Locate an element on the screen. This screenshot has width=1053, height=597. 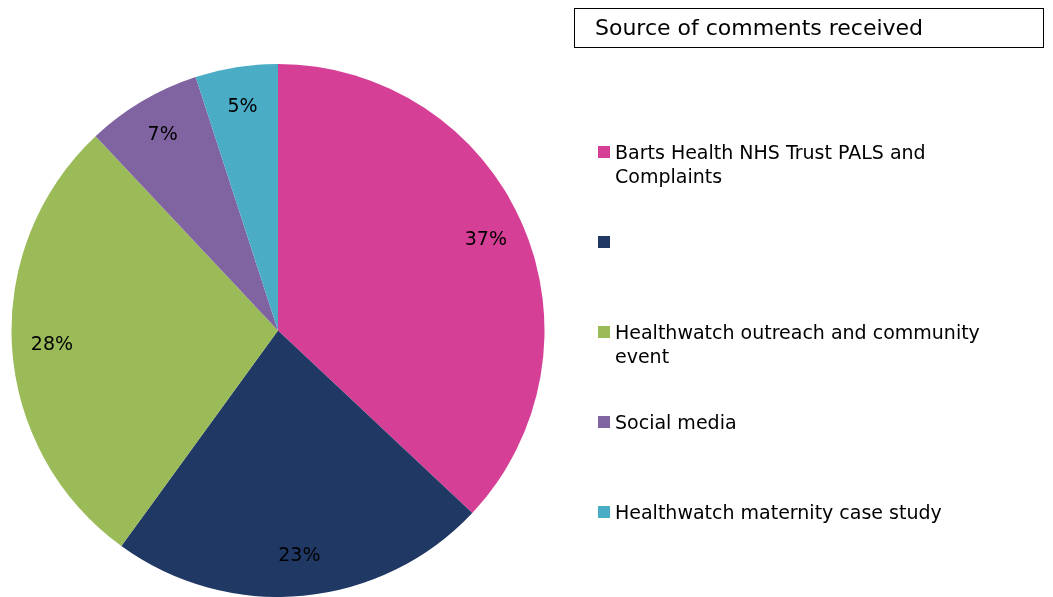
data-label: 37% is located at coordinates (486, 238).